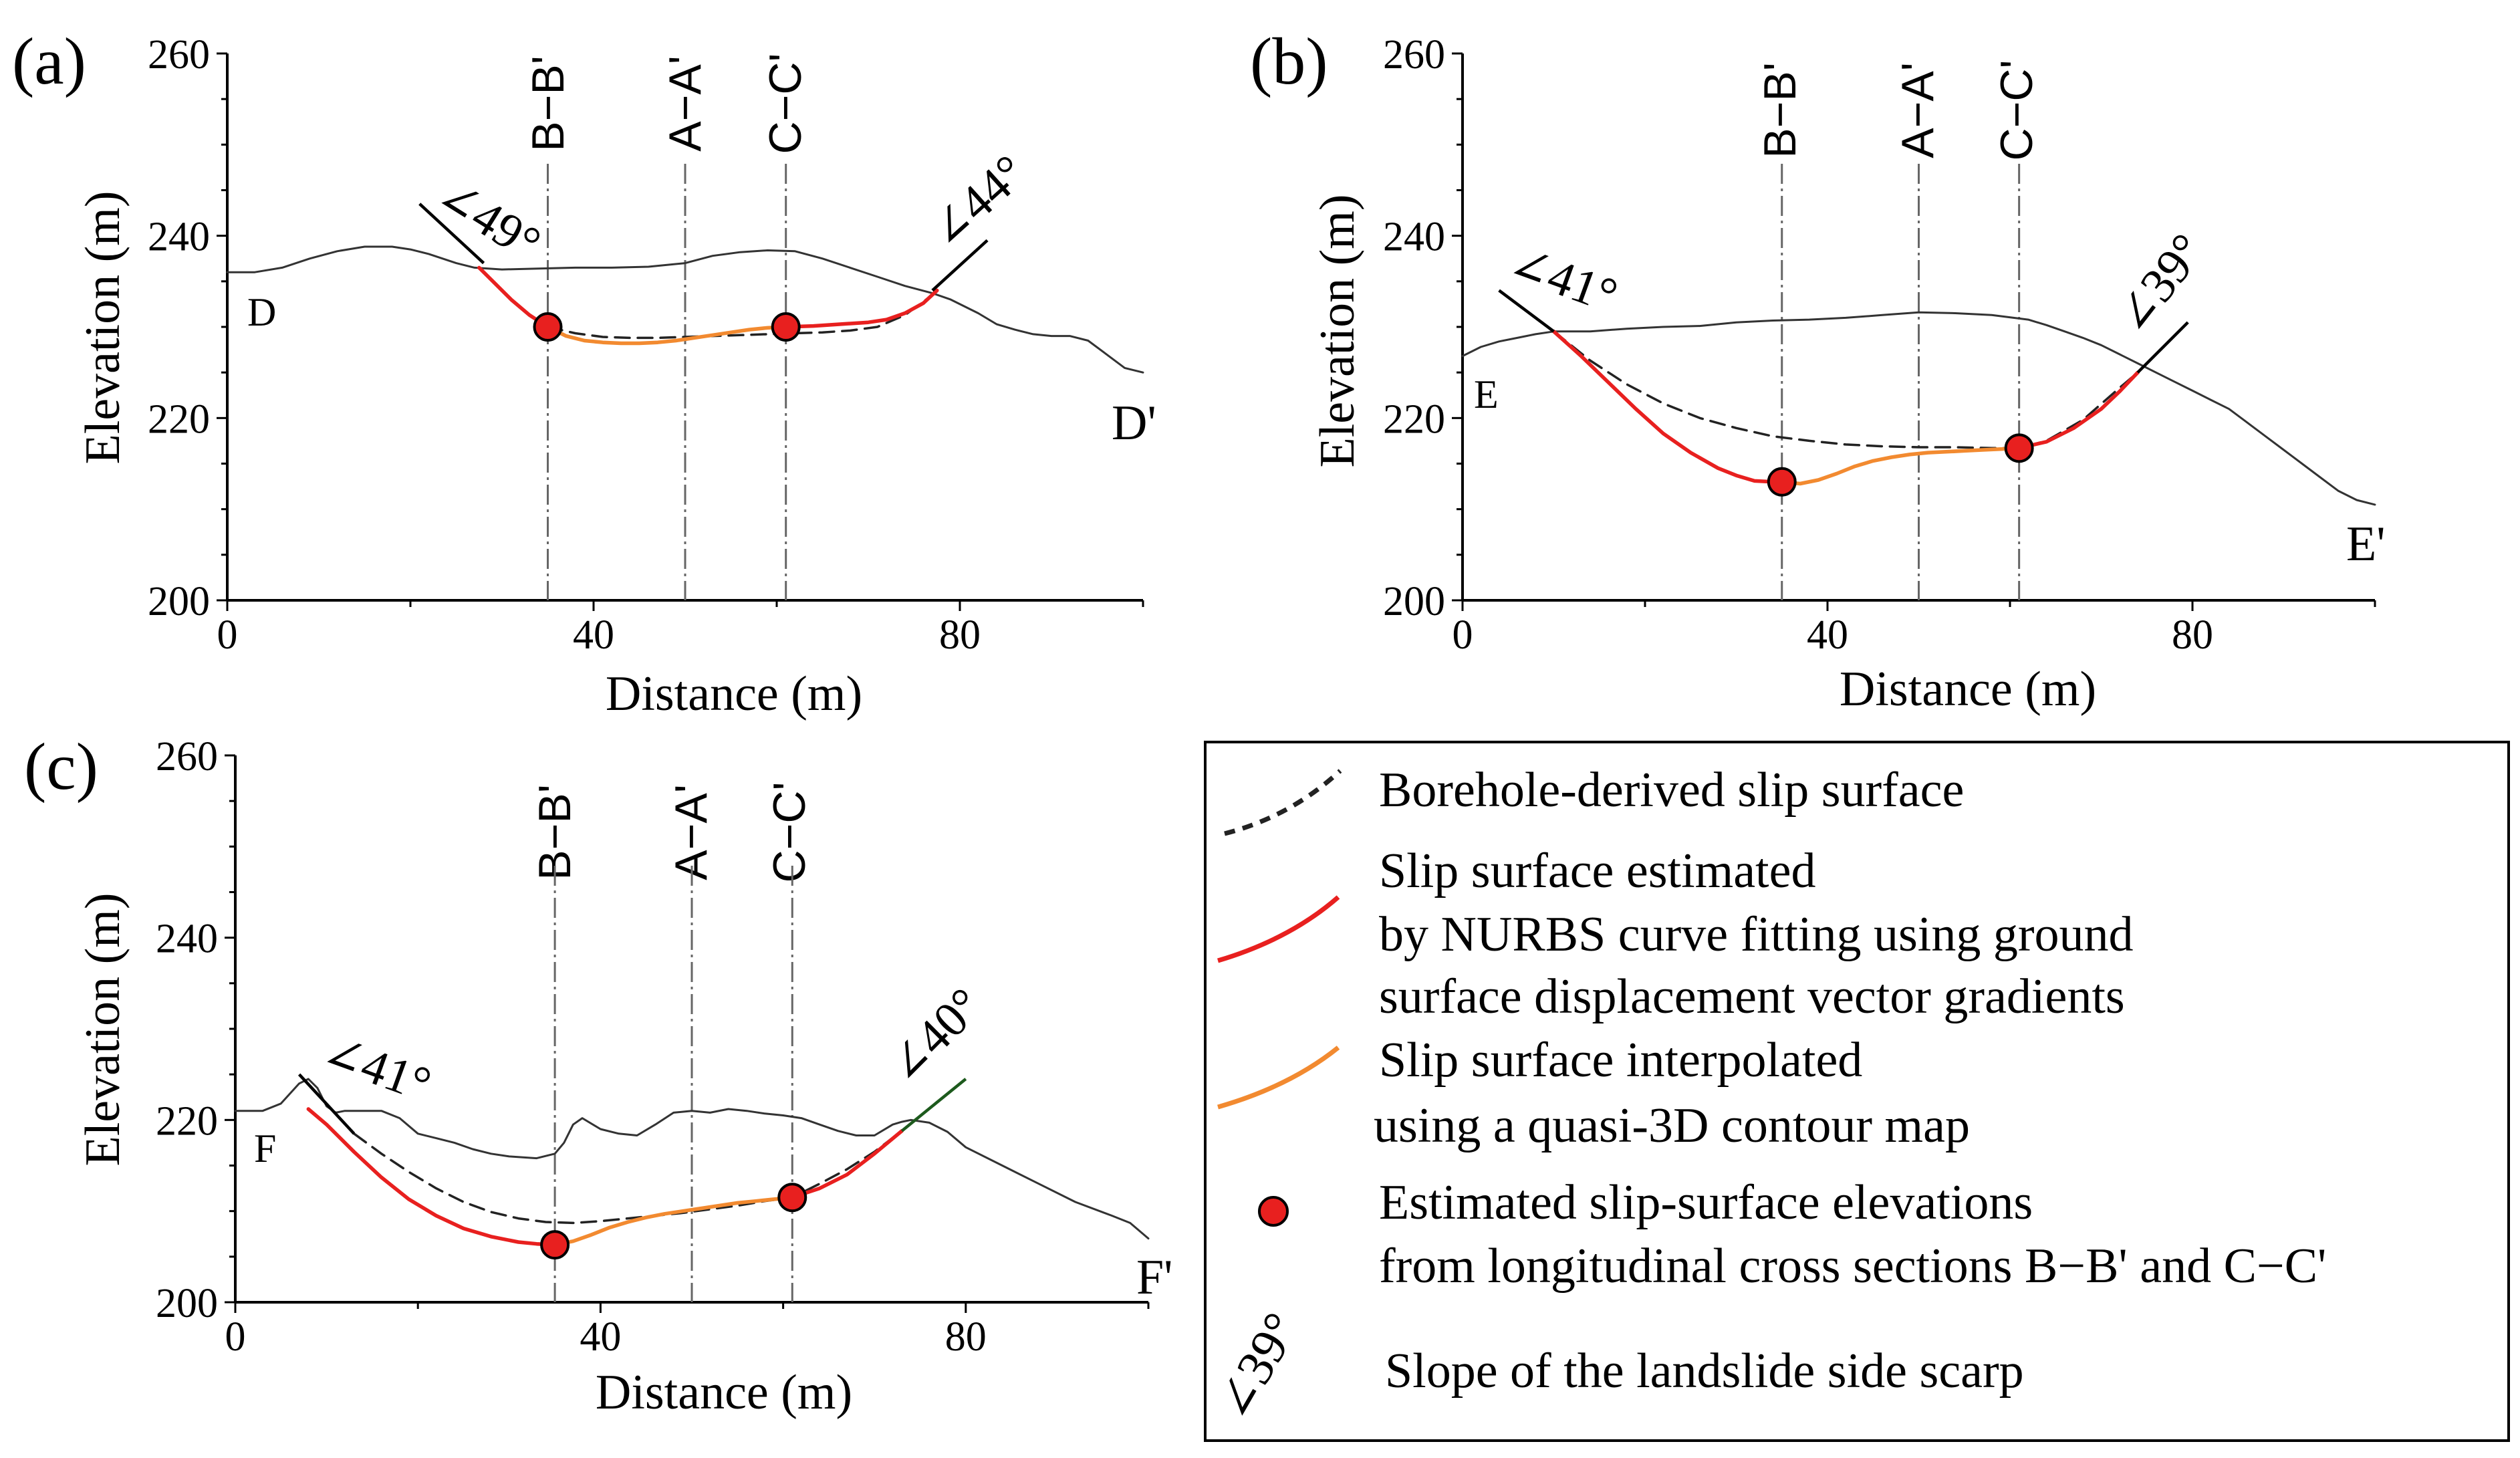  I want to click on panel-c-scarp-label-right: ∠40°, so click(934, 1035).